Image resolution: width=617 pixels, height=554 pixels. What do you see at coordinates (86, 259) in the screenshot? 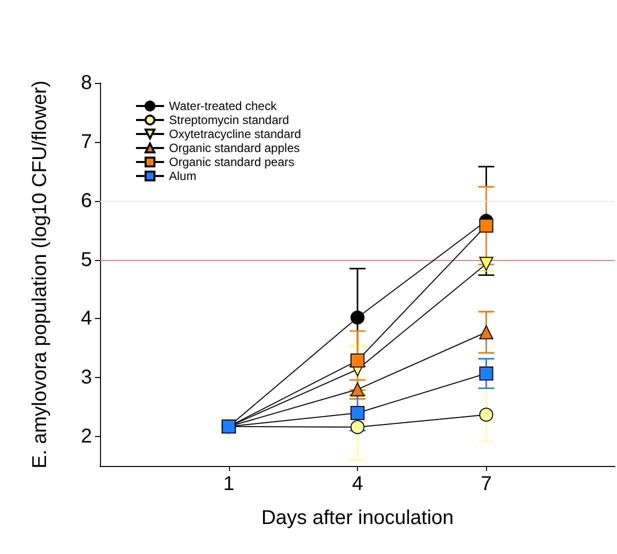
I see `y-tick-label: 5` at bounding box center [86, 259].